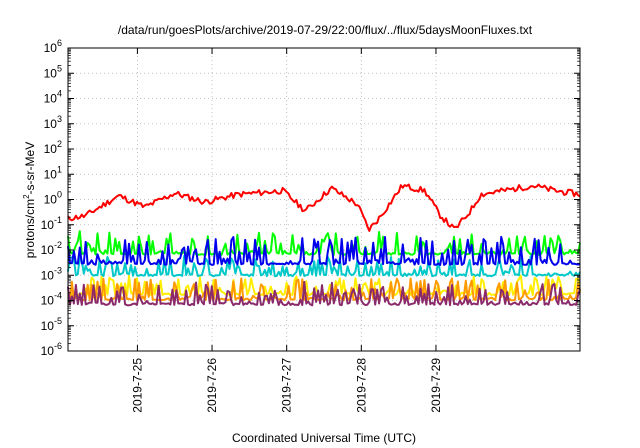  I want to click on x-axis-label: Coordinated Universal Time (UTC), so click(324, 438).